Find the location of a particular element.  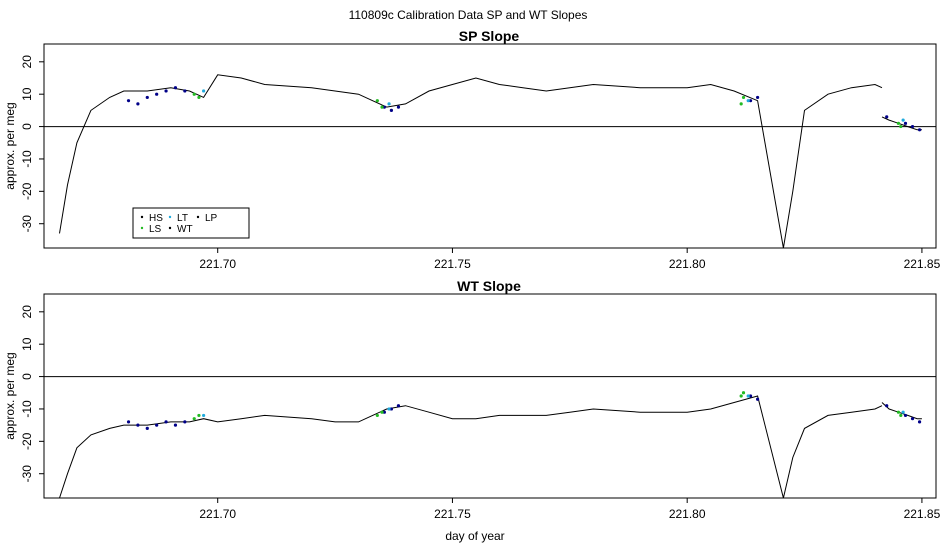

legend-marker-hs is located at coordinates (142, 217).